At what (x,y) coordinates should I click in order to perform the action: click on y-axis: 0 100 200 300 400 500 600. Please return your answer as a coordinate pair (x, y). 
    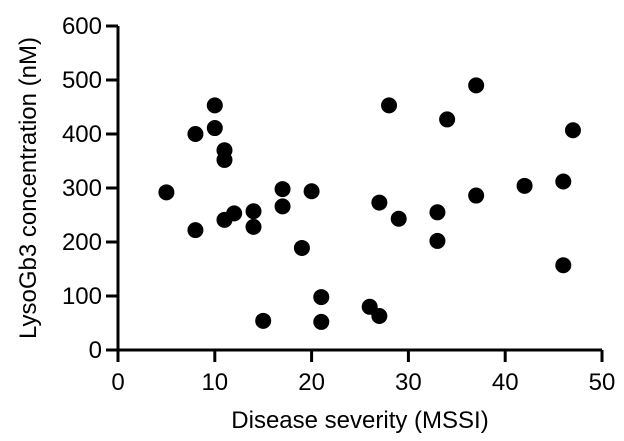
    Looking at the image, I should click on (91, 188).